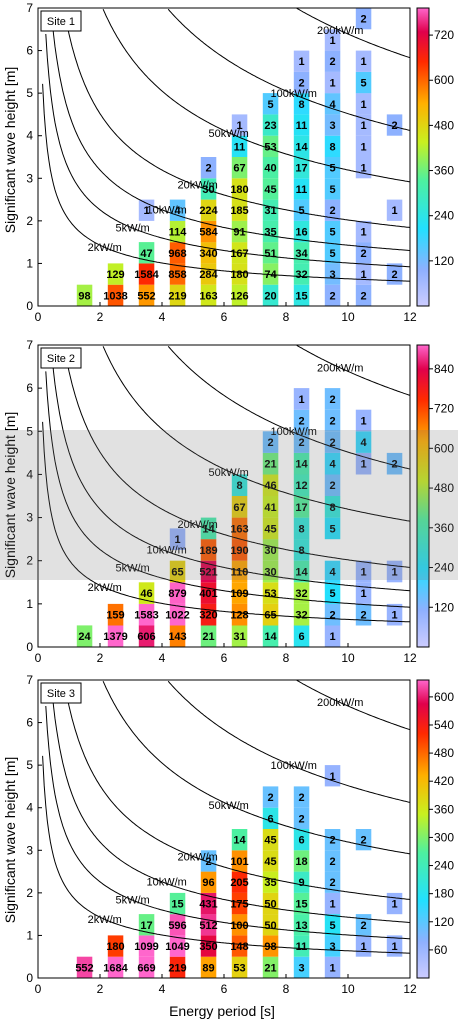 The image size is (458, 1022). What do you see at coordinates (38, 658) in the screenshot?
I see `x-tick-label: 0` at bounding box center [38, 658].